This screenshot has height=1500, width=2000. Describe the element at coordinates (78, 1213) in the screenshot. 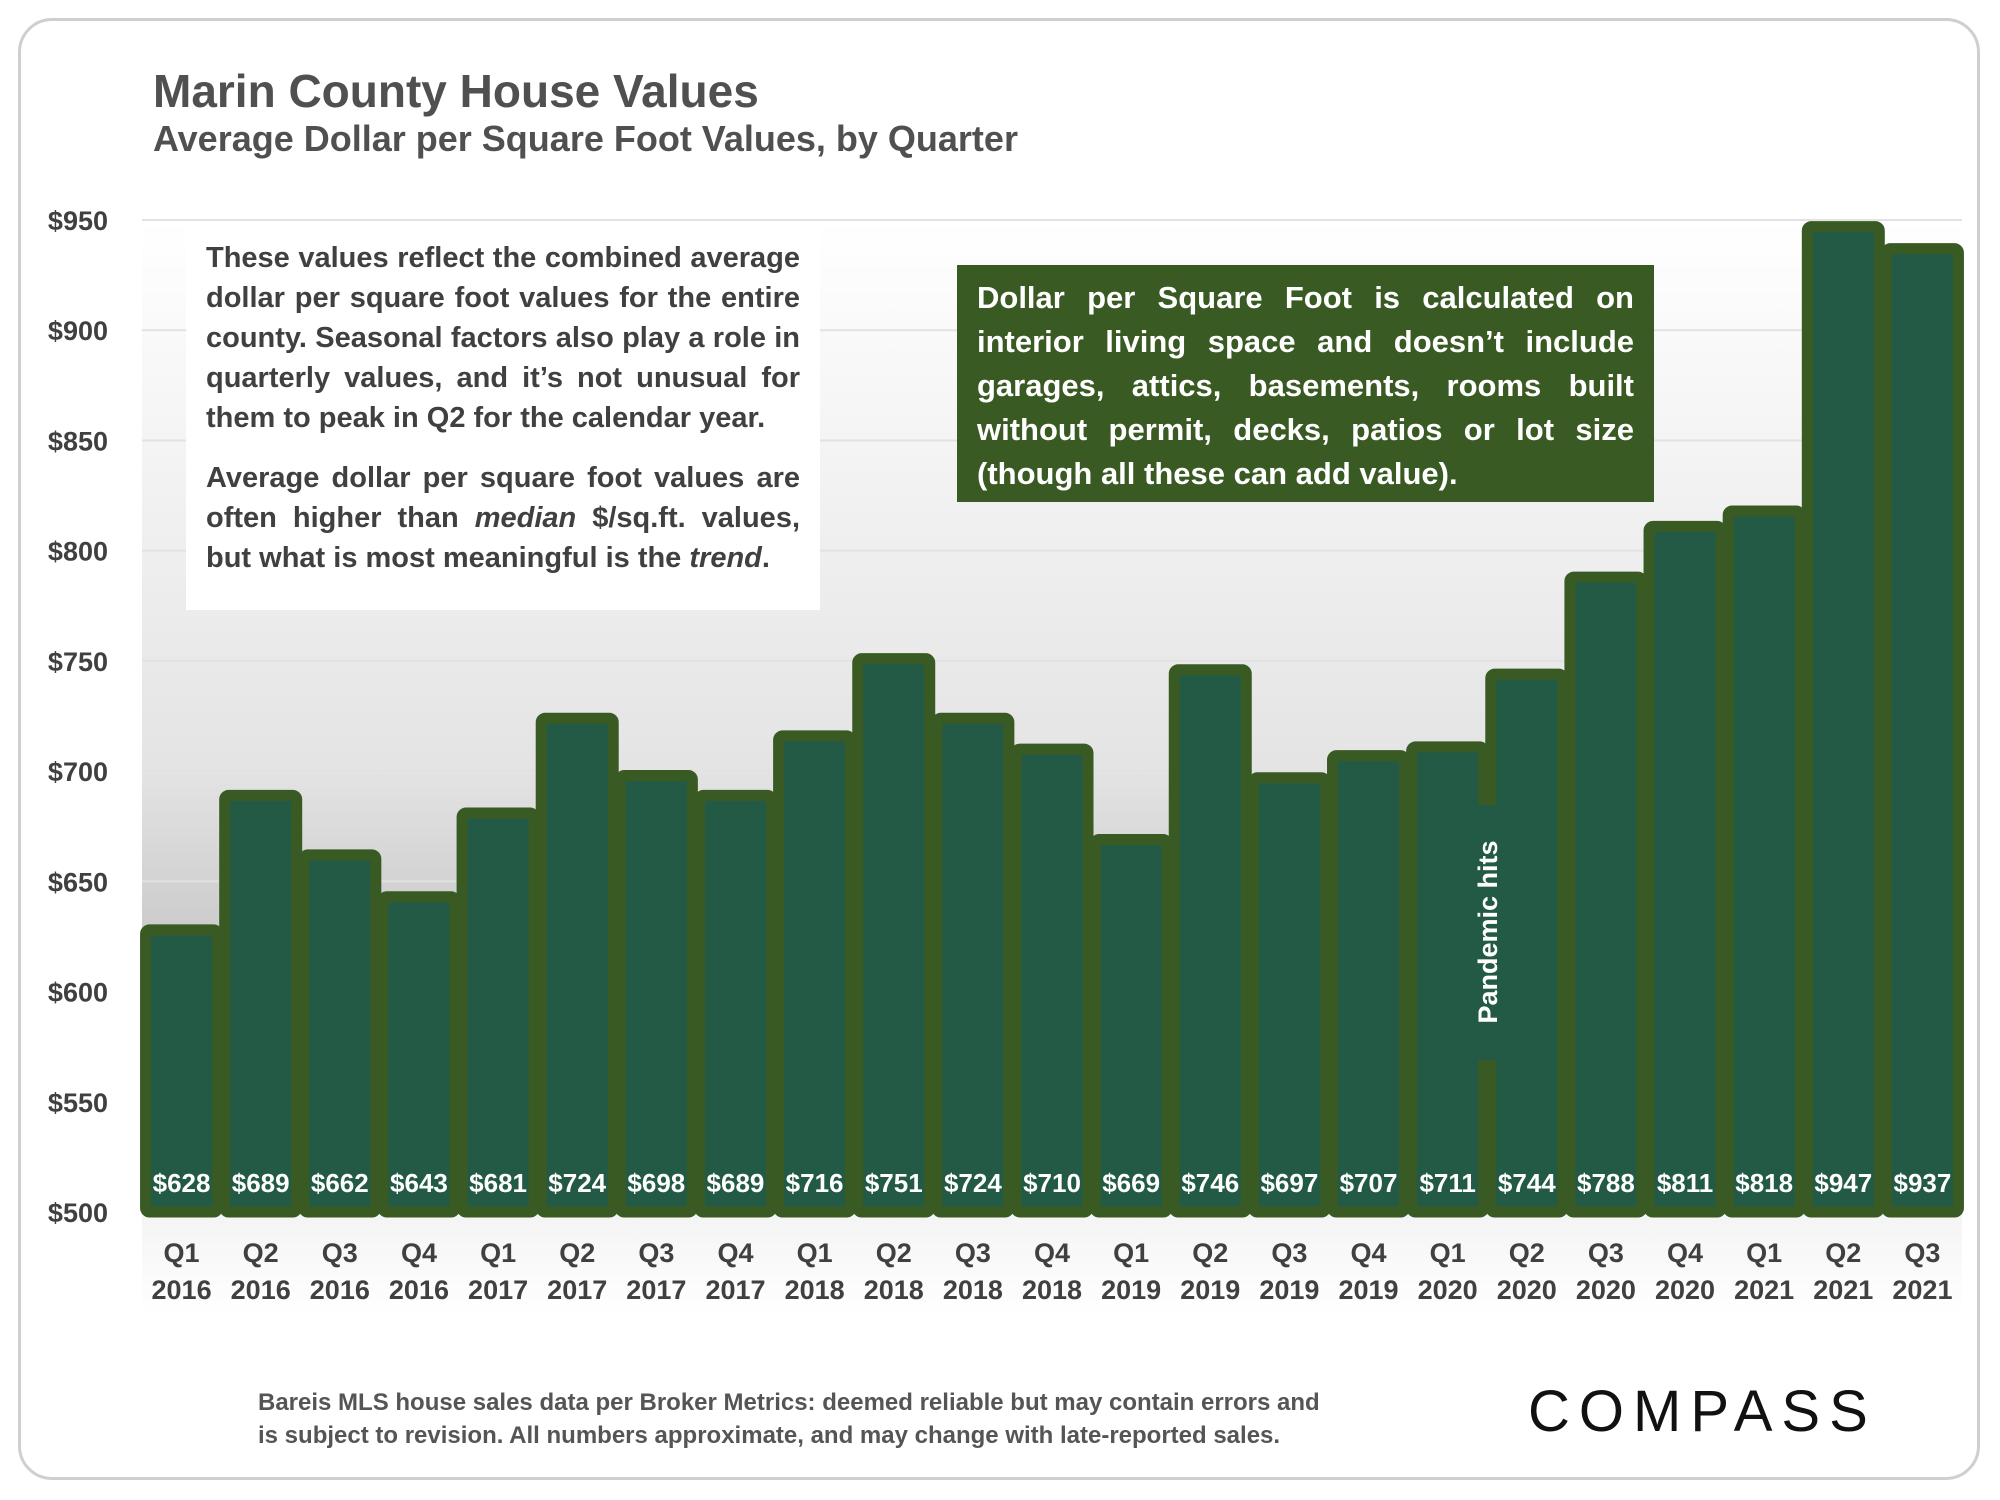

I see `y-tick-label: $500` at that location.